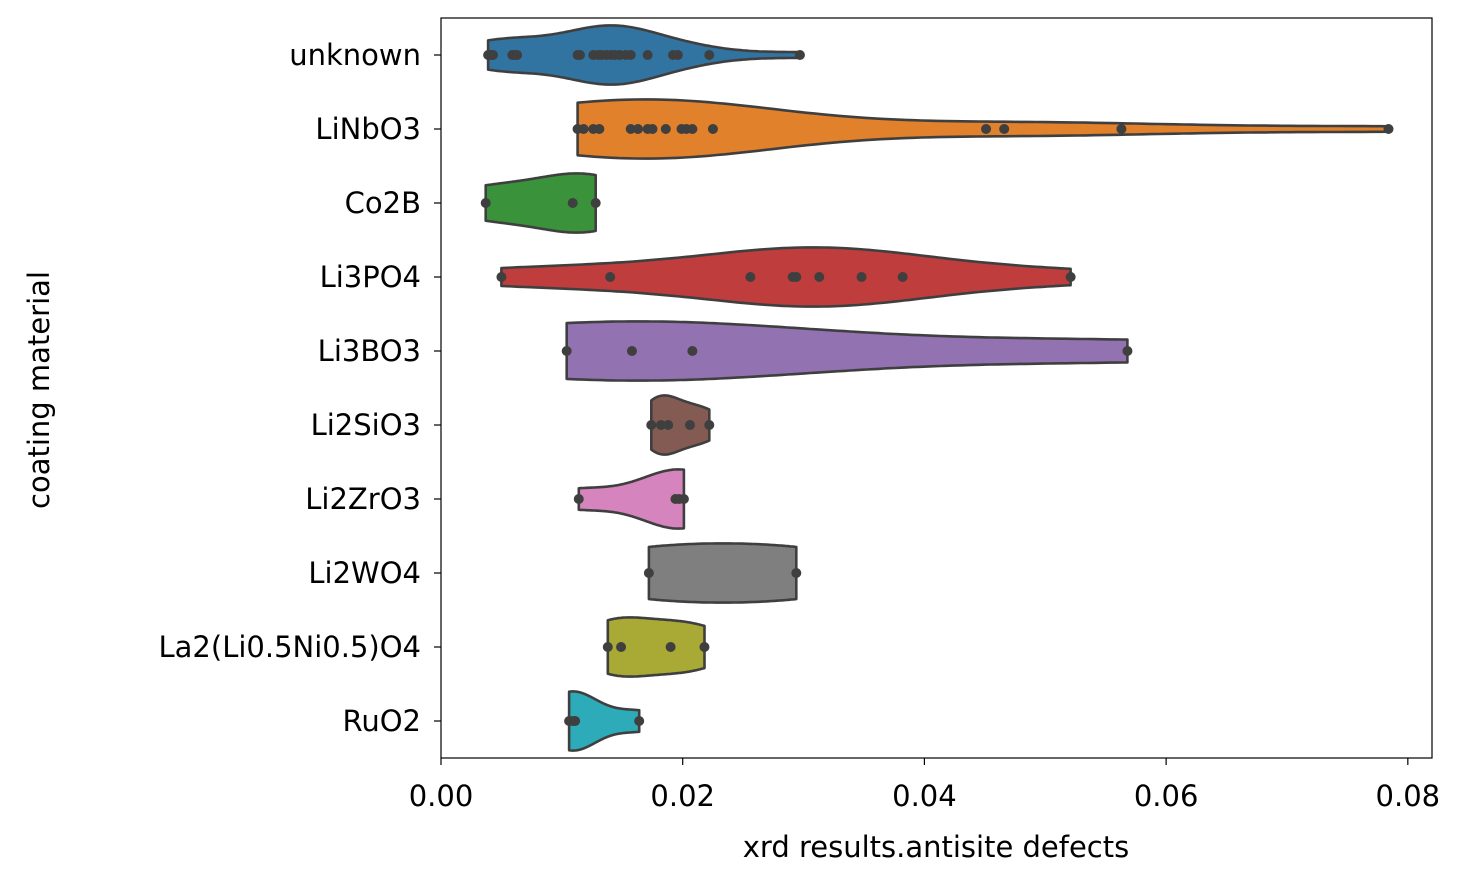  I want to click on y-tick-label: unknown, so click(355, 55).